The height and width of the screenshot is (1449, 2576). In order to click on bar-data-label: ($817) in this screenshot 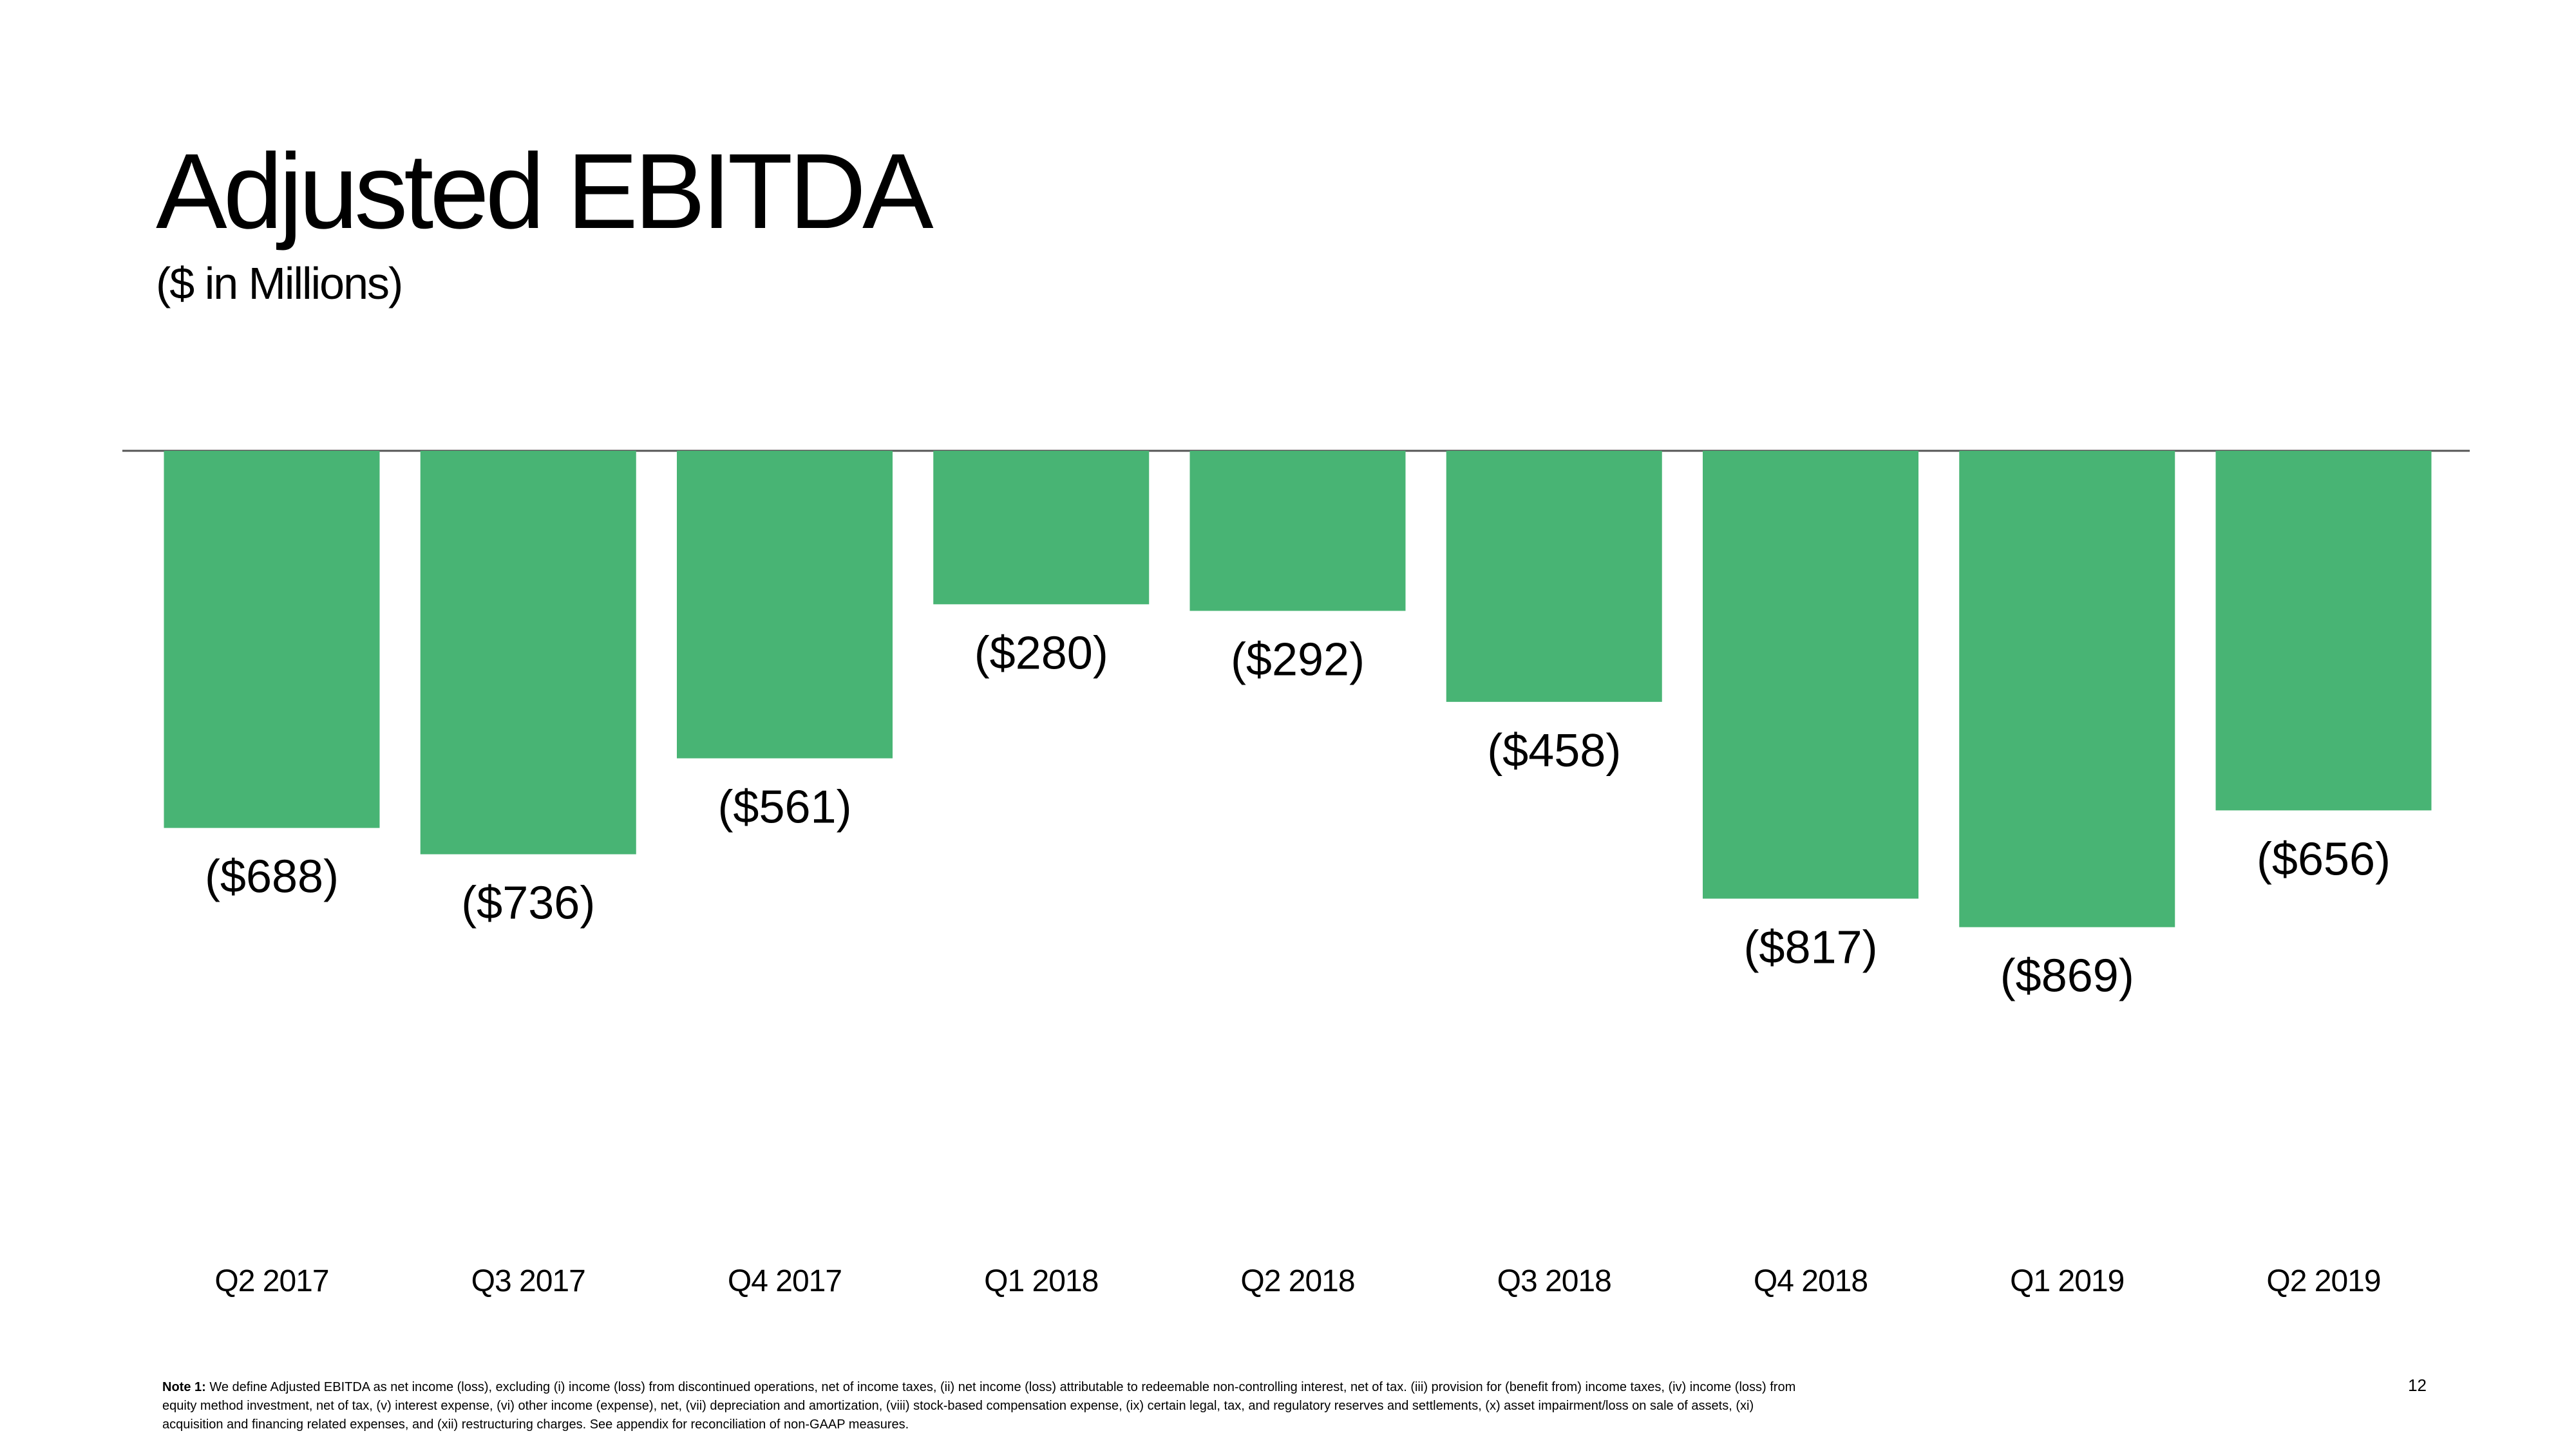, I will do `click(1810, 947)`.